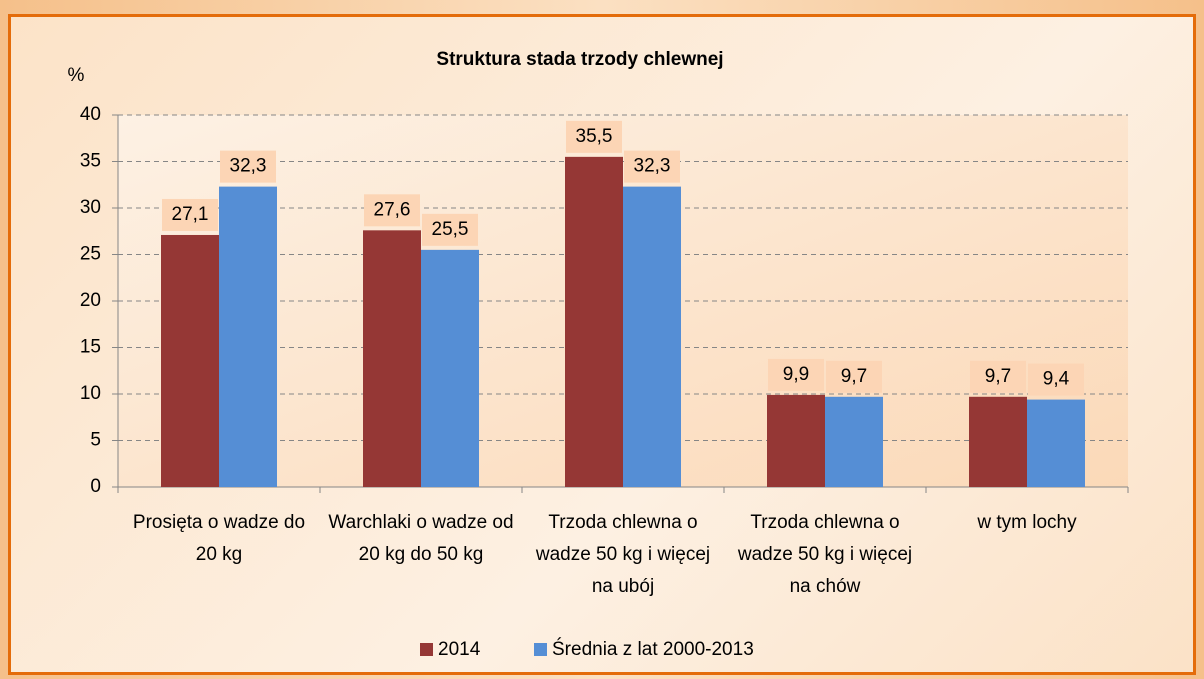 This screenshot has height=679, width=1204. Describe the element at coordinates (90, 347) in the screenshot. I see `y-tick-label: 15` at that location.